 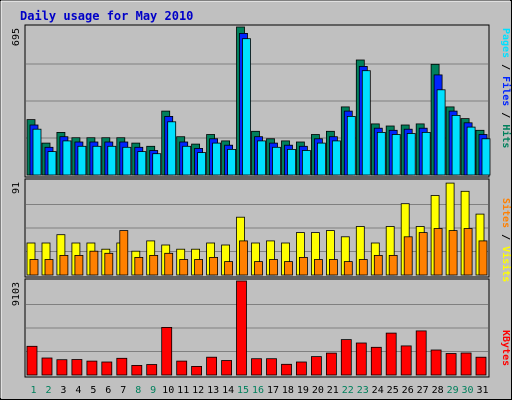 I want to click on visits-scale-label: 91, so click(x=16, y=188).